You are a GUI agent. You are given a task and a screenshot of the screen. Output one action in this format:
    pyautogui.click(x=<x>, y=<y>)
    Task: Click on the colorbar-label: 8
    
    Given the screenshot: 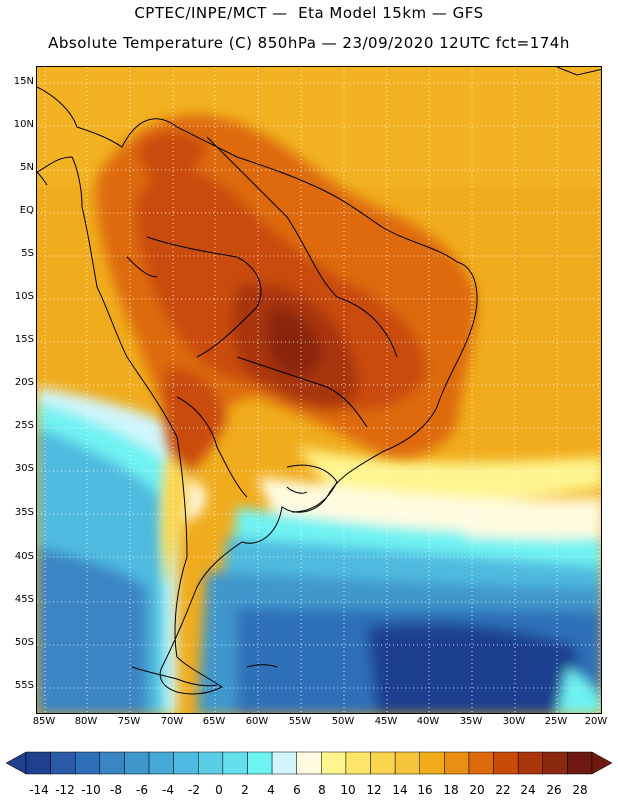 What is the action you would take?
    pyautogui.click(x=322, y=790)
    